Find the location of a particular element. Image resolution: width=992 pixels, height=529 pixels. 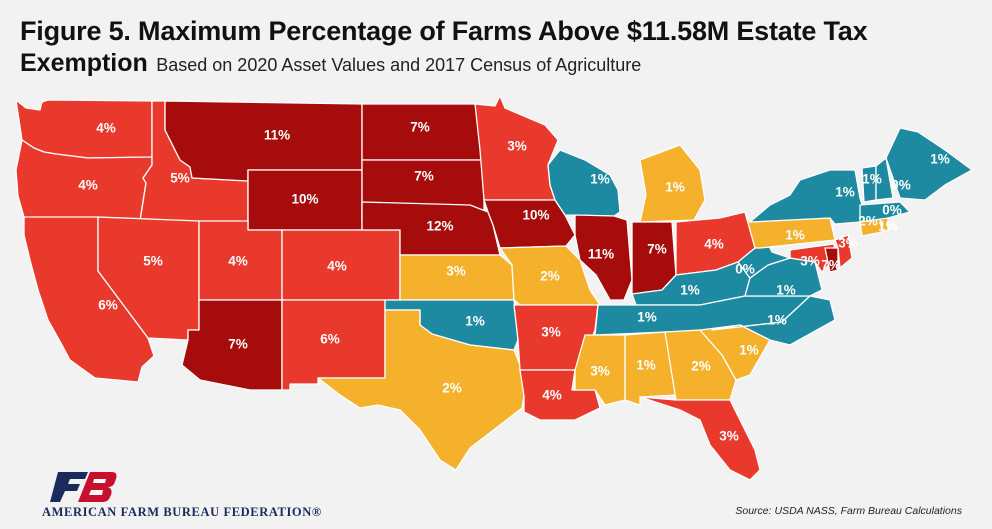

state-ma is located at coordinates (885, 212).